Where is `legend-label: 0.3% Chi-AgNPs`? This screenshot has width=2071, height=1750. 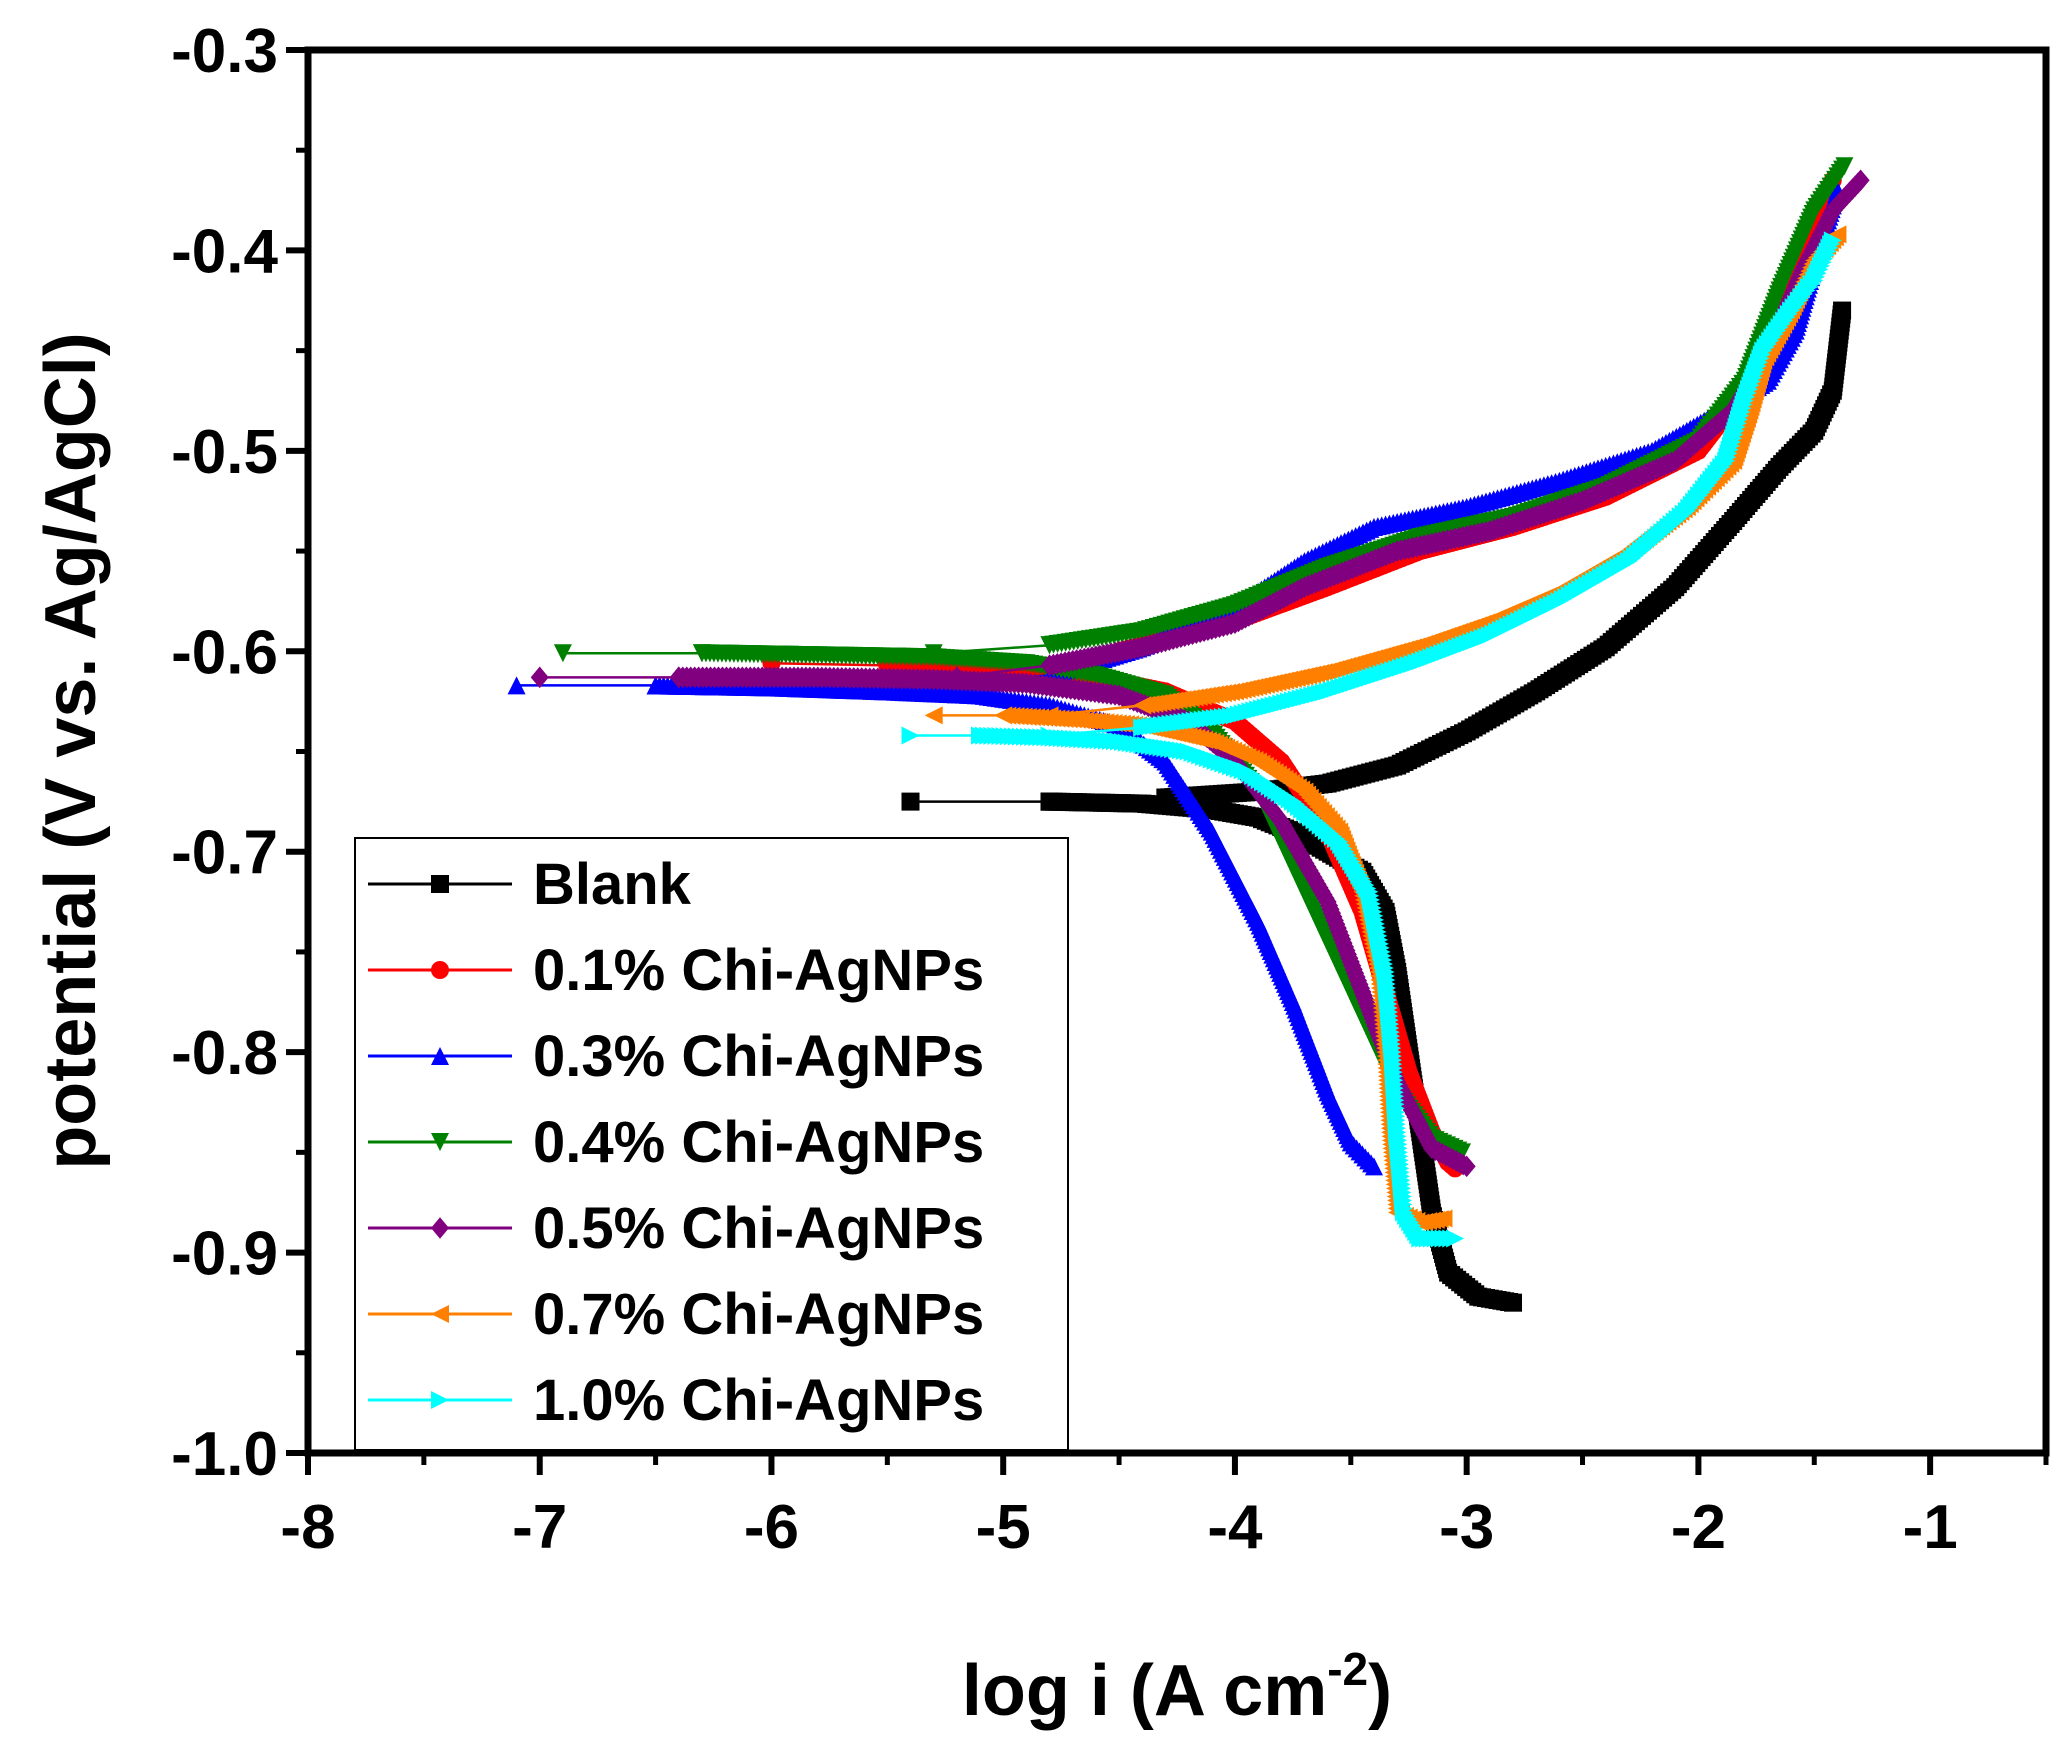 legend-label: 0.3% Chi-AgNPs is located at coordinates (758, 1056).